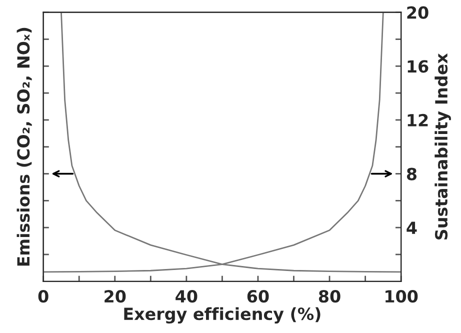 This screenshot has width=461, height=333. What do you see at coordinates (442, 146) in the screenshot?
I see `y2-axis-title: Sustainability Index` at bounding box center [442, 146].